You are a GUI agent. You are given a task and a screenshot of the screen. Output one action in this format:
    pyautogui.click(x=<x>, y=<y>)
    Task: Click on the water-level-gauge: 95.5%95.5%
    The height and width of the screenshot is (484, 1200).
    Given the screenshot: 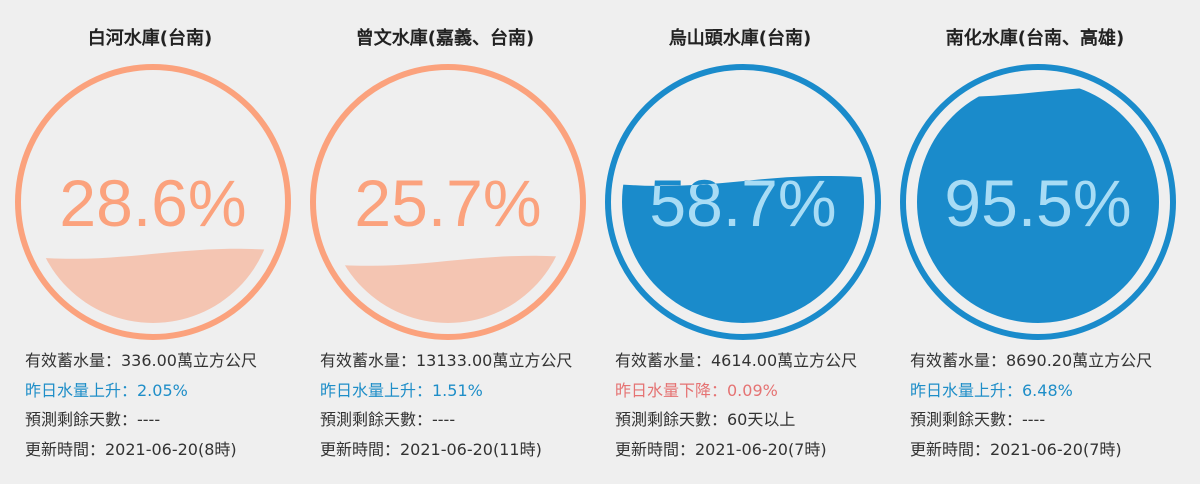 What is the action you would take?
    pyautogui.click(x=1038, y=202)
    